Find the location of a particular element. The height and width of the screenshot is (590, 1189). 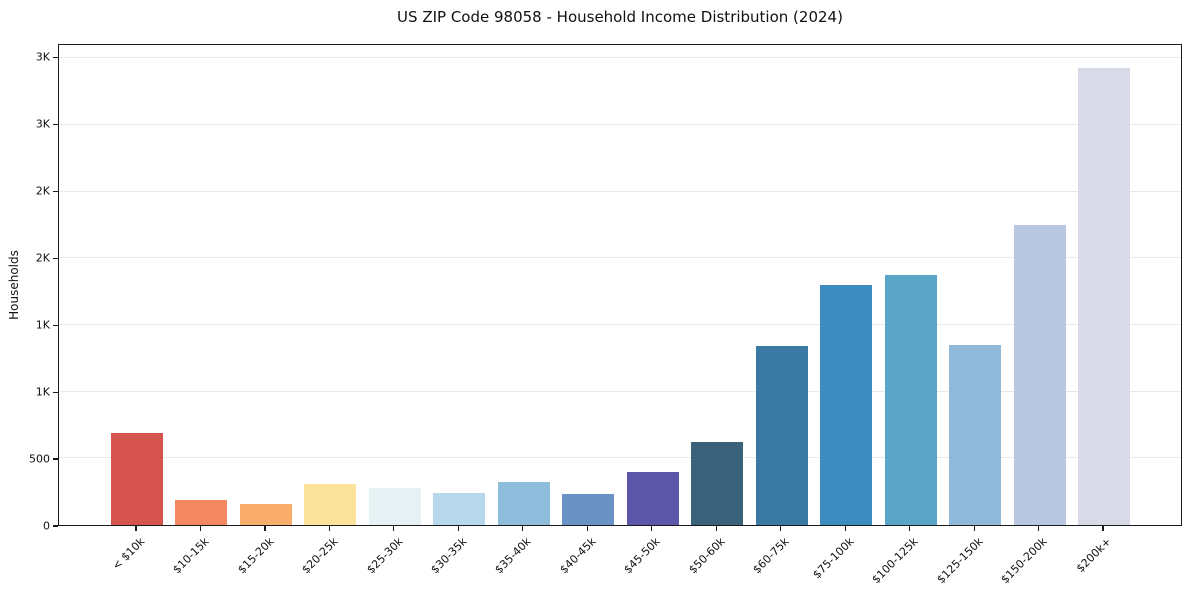

y-tick-label: 500 is located at coordinates (39, 459).